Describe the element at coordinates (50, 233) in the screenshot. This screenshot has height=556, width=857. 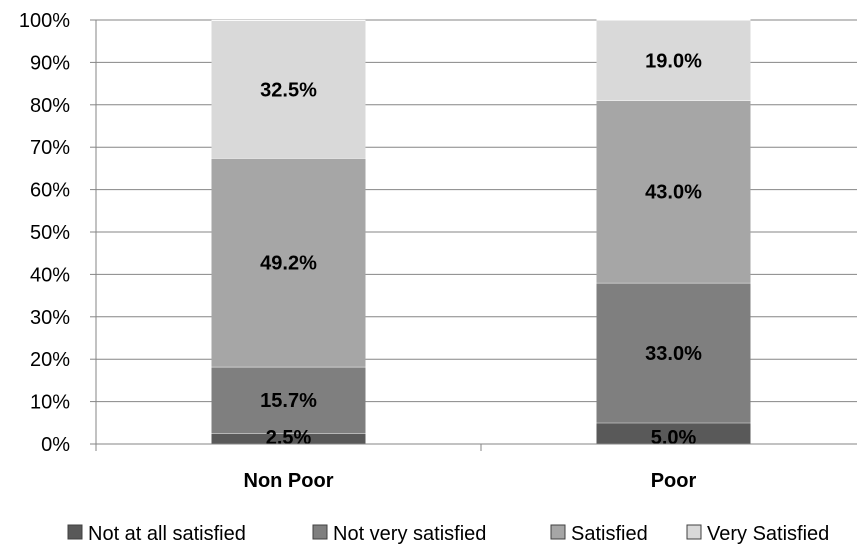
I see `y-tick-label: 50%` at that location.